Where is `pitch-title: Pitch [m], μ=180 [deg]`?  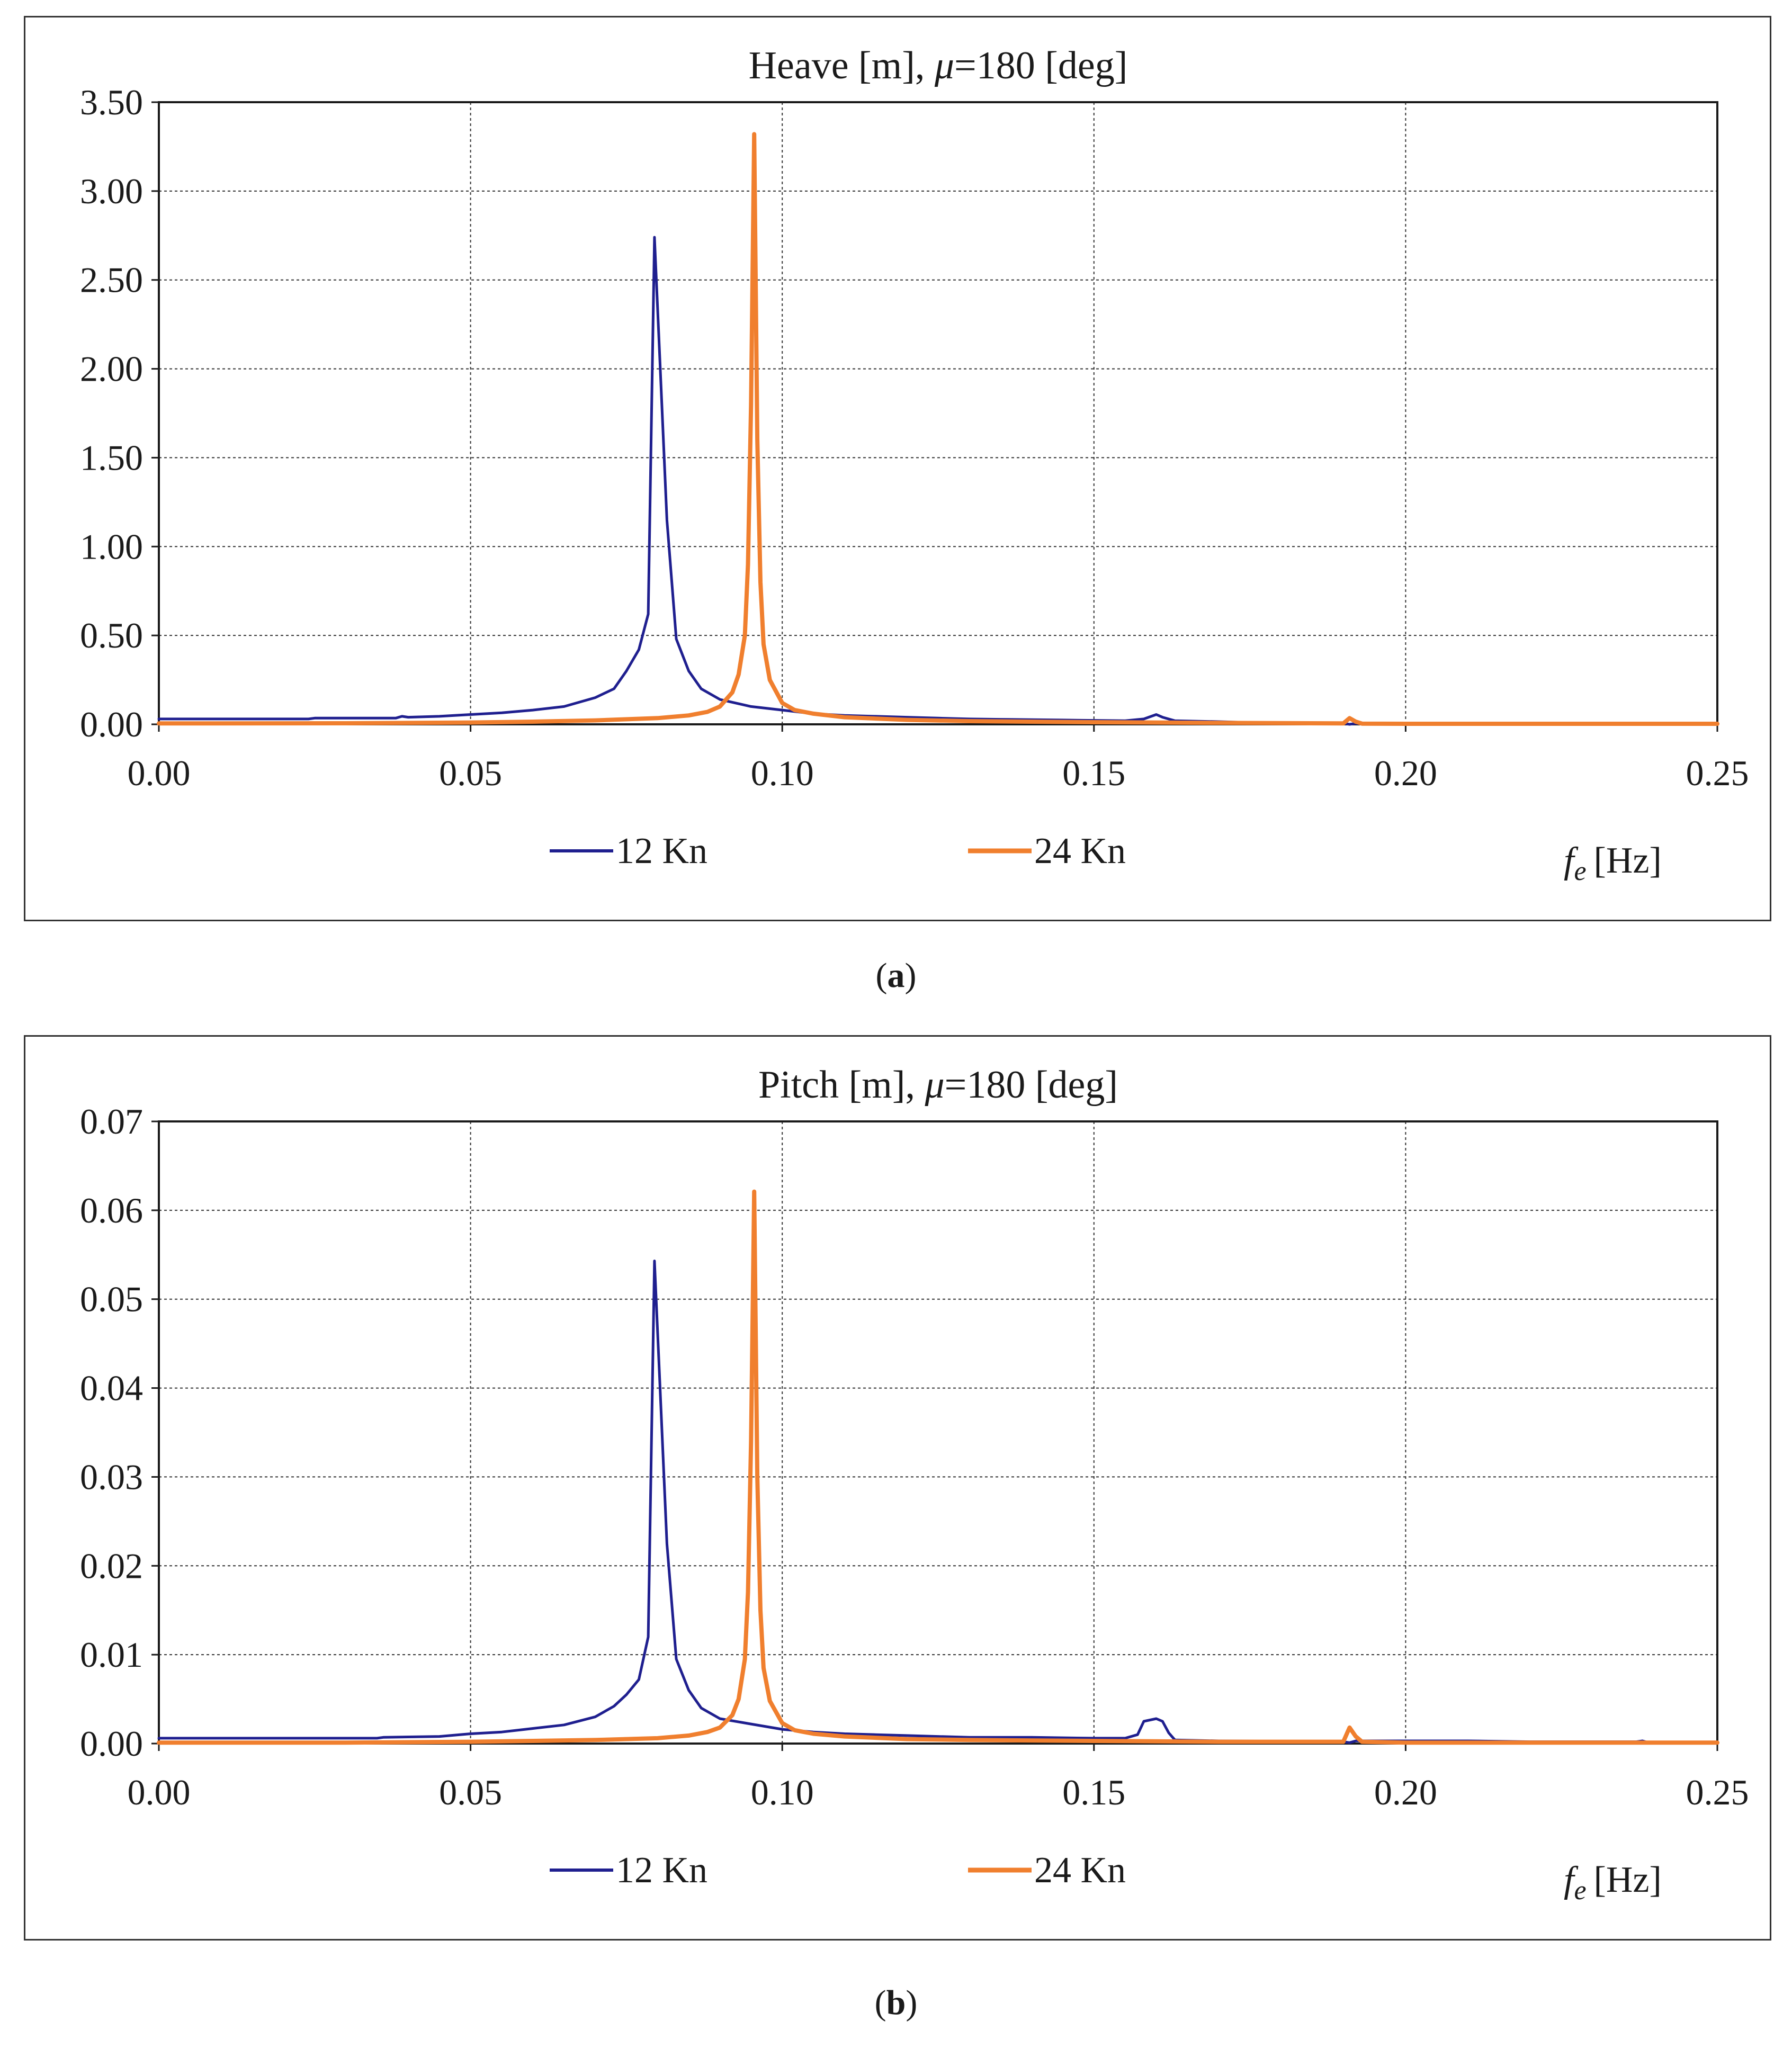 pitch-title: Pitch [m], μ=180 [deg] is located at coordinates (938, 1085).